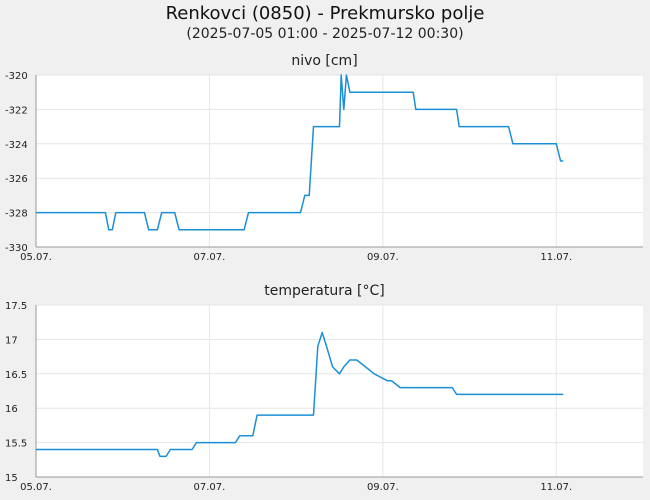 Image resolution: width=650 pixels, height=500 pixels. What do you see at coordinates (16, 76) in the screenshot?
I see `y-tick-label: -320` at bounding box center [16, 76].